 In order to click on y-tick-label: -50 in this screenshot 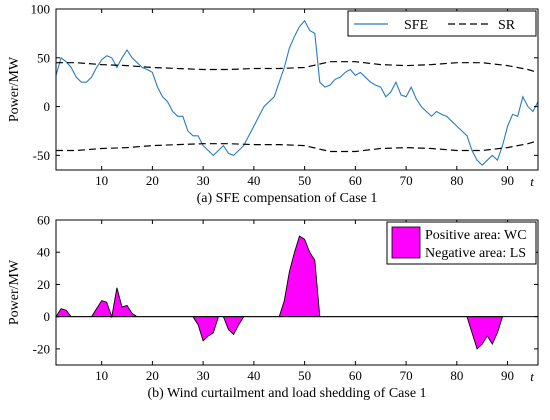, I will do `click(41, 155)`.